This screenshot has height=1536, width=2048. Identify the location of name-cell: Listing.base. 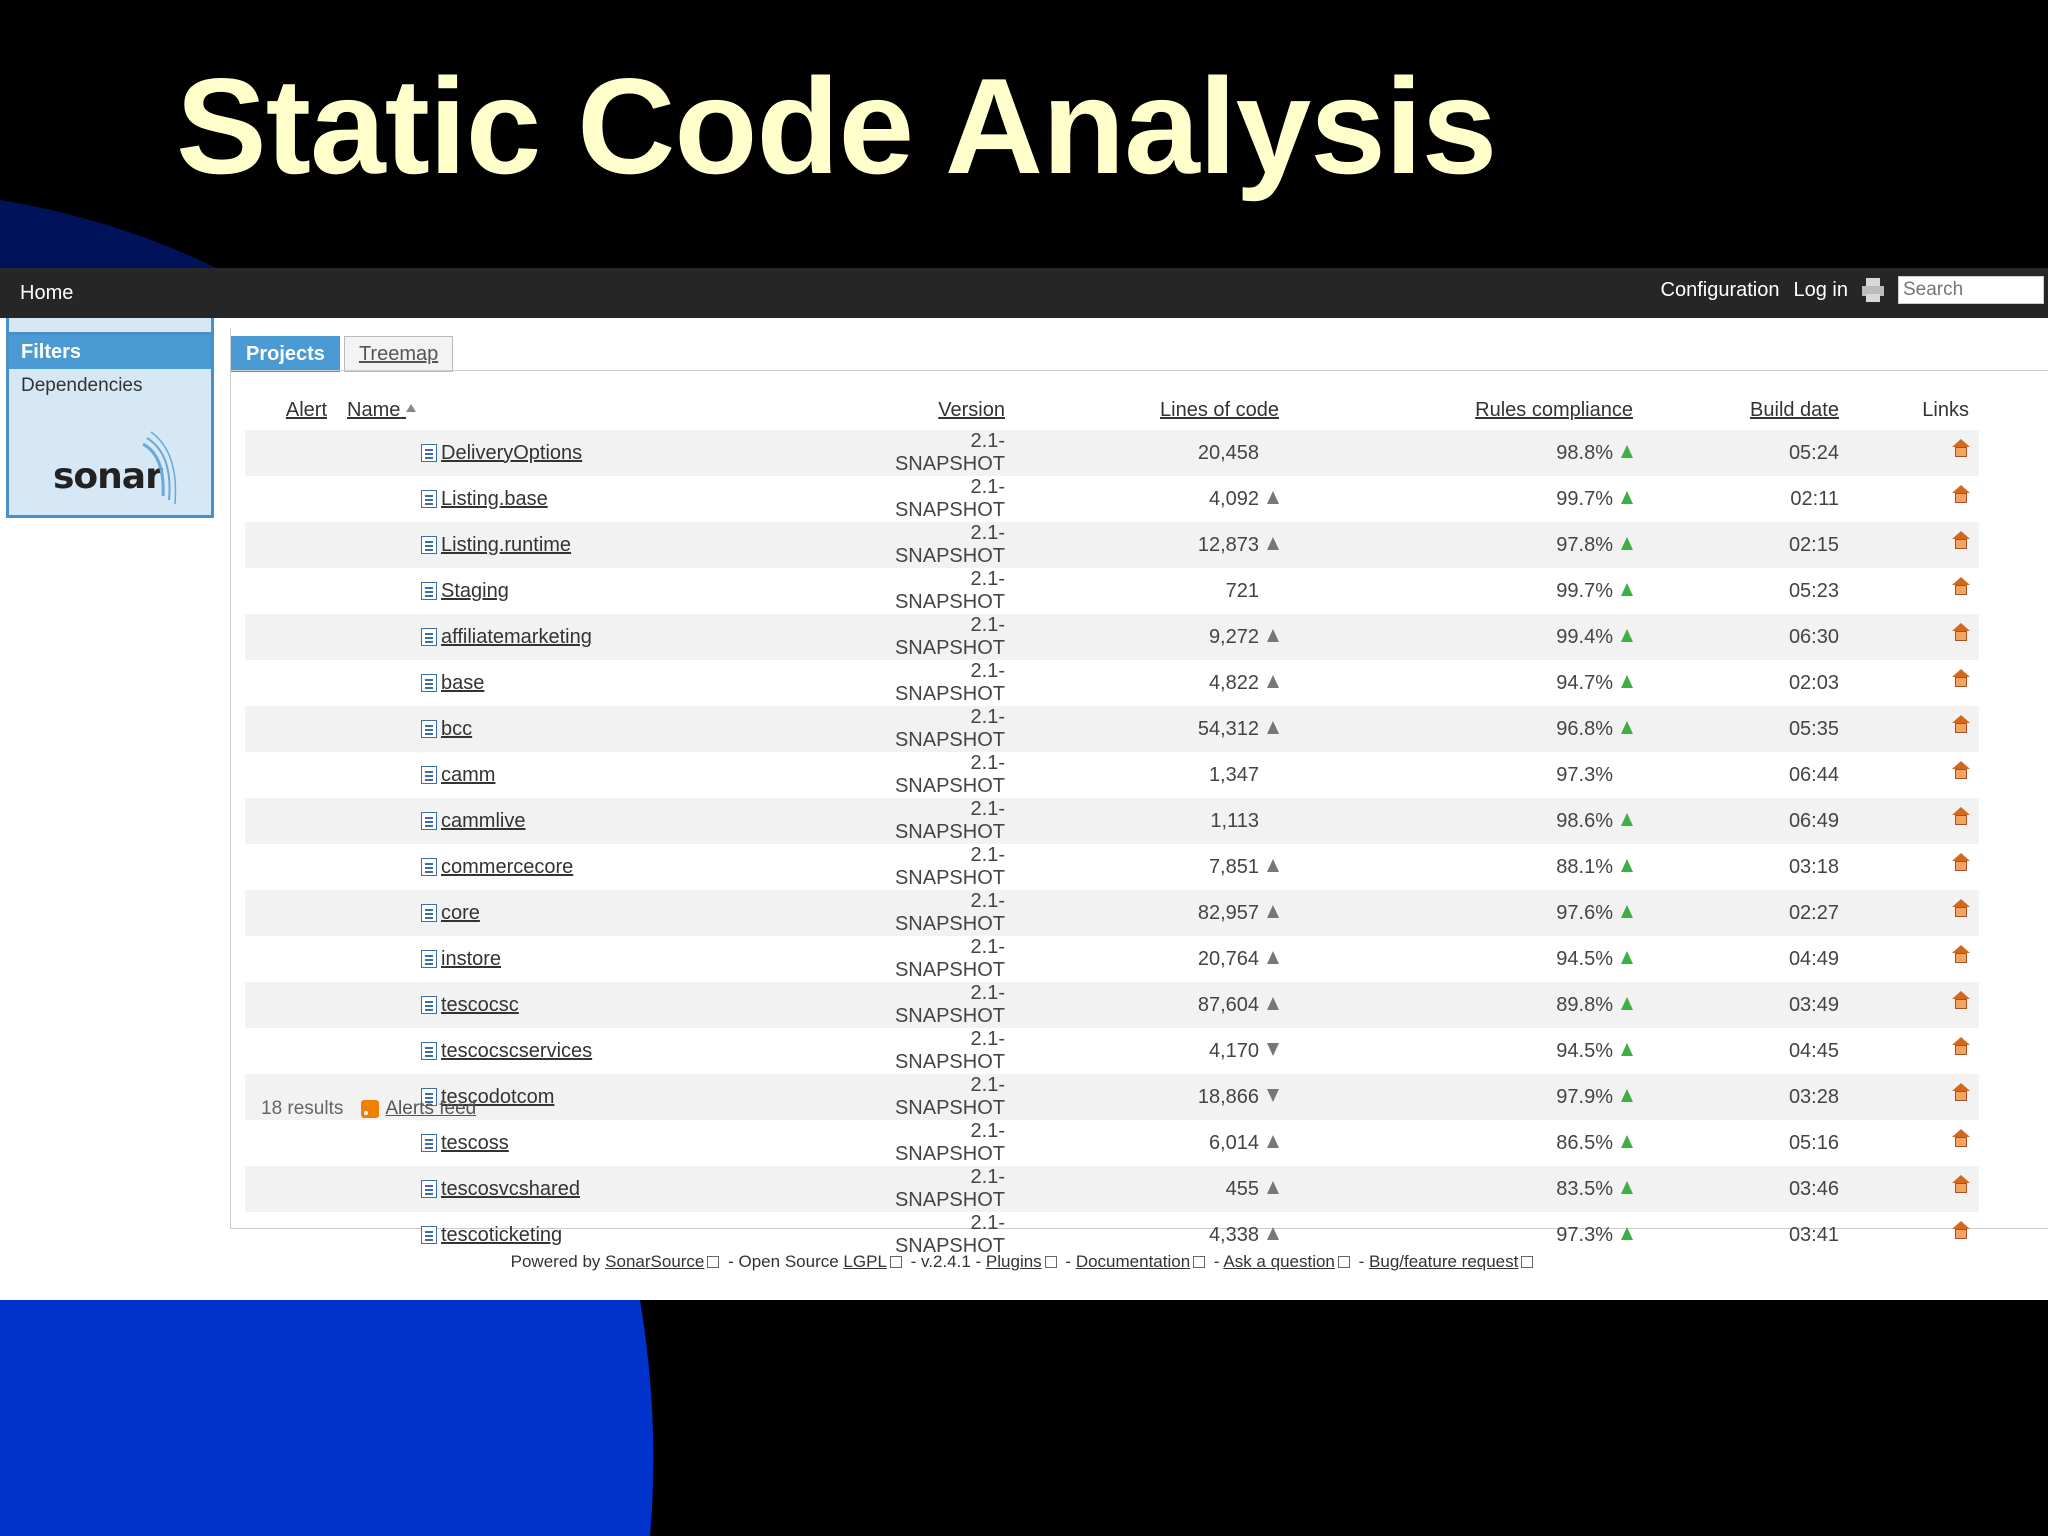
(602, 499).